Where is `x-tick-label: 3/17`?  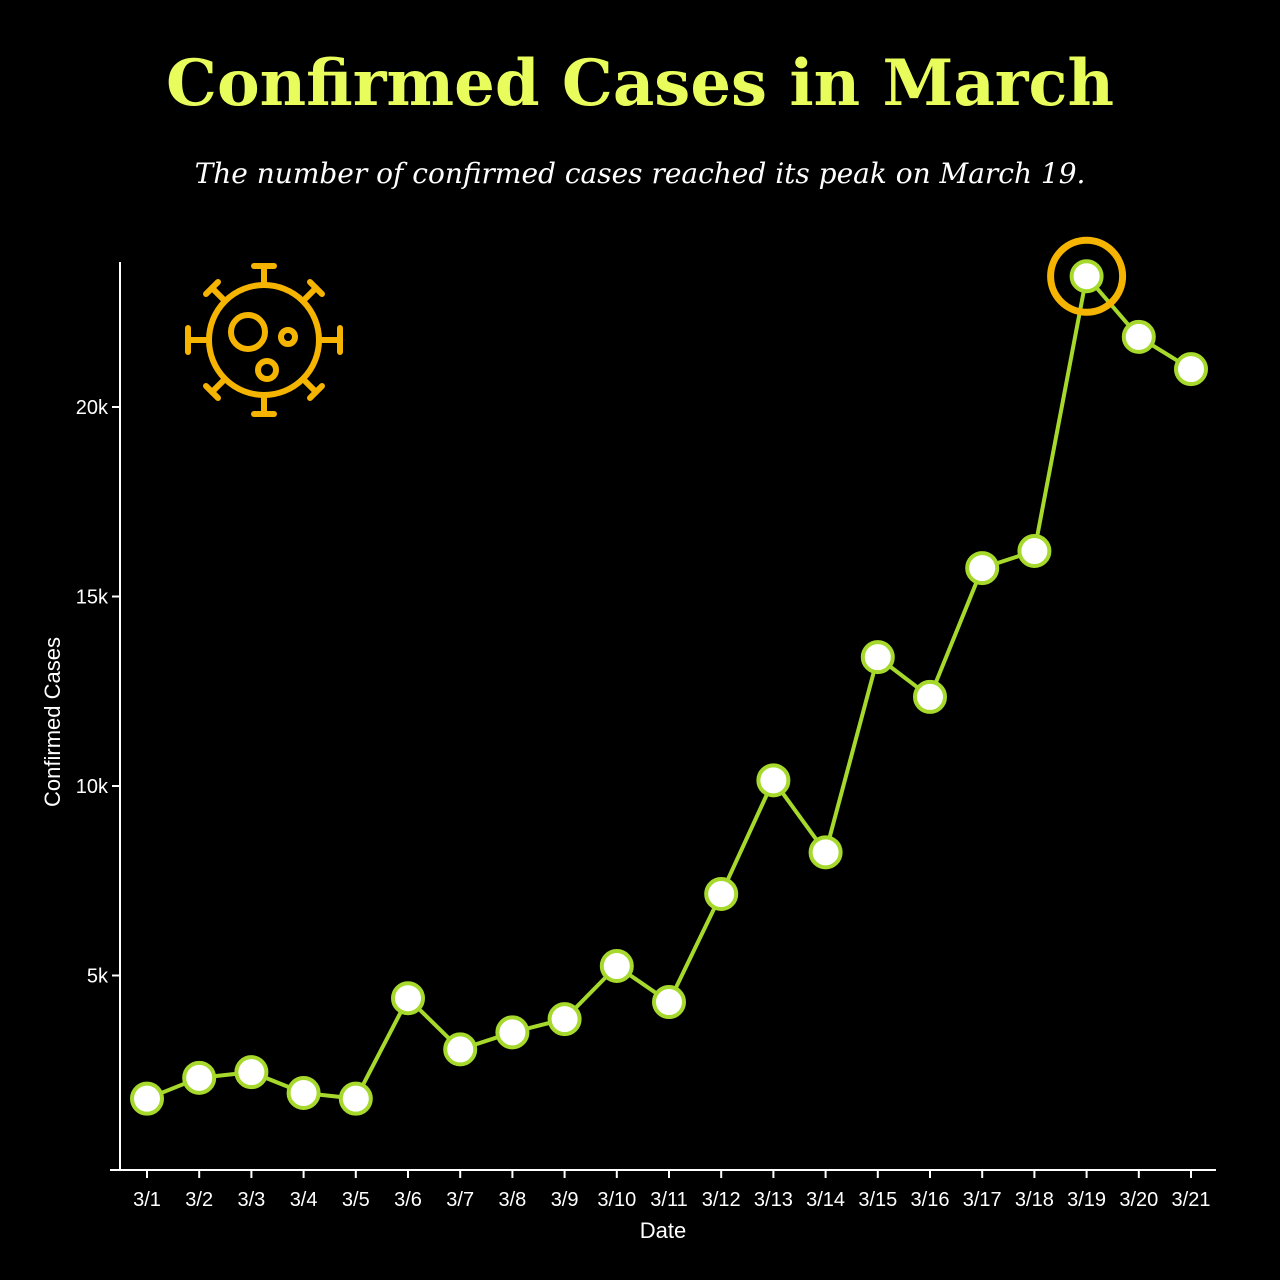 x-tick-label: 3/17 is located at coordinates (982, 1200).